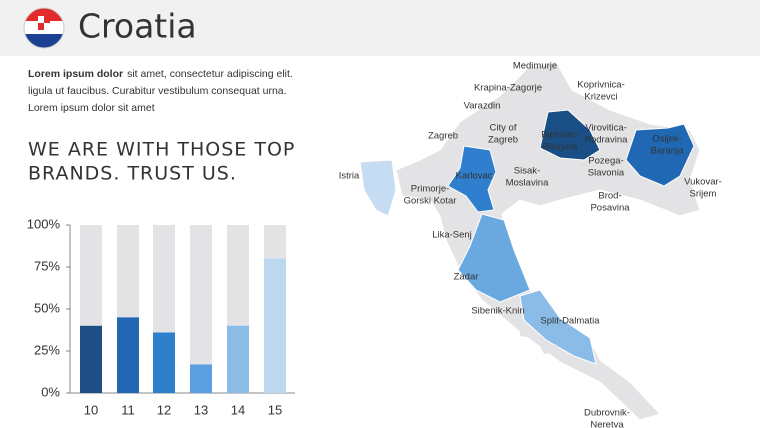  Describe the element at coordinates (535, 66) in the screenshot. I see `region-label: Medimurje` at that location.